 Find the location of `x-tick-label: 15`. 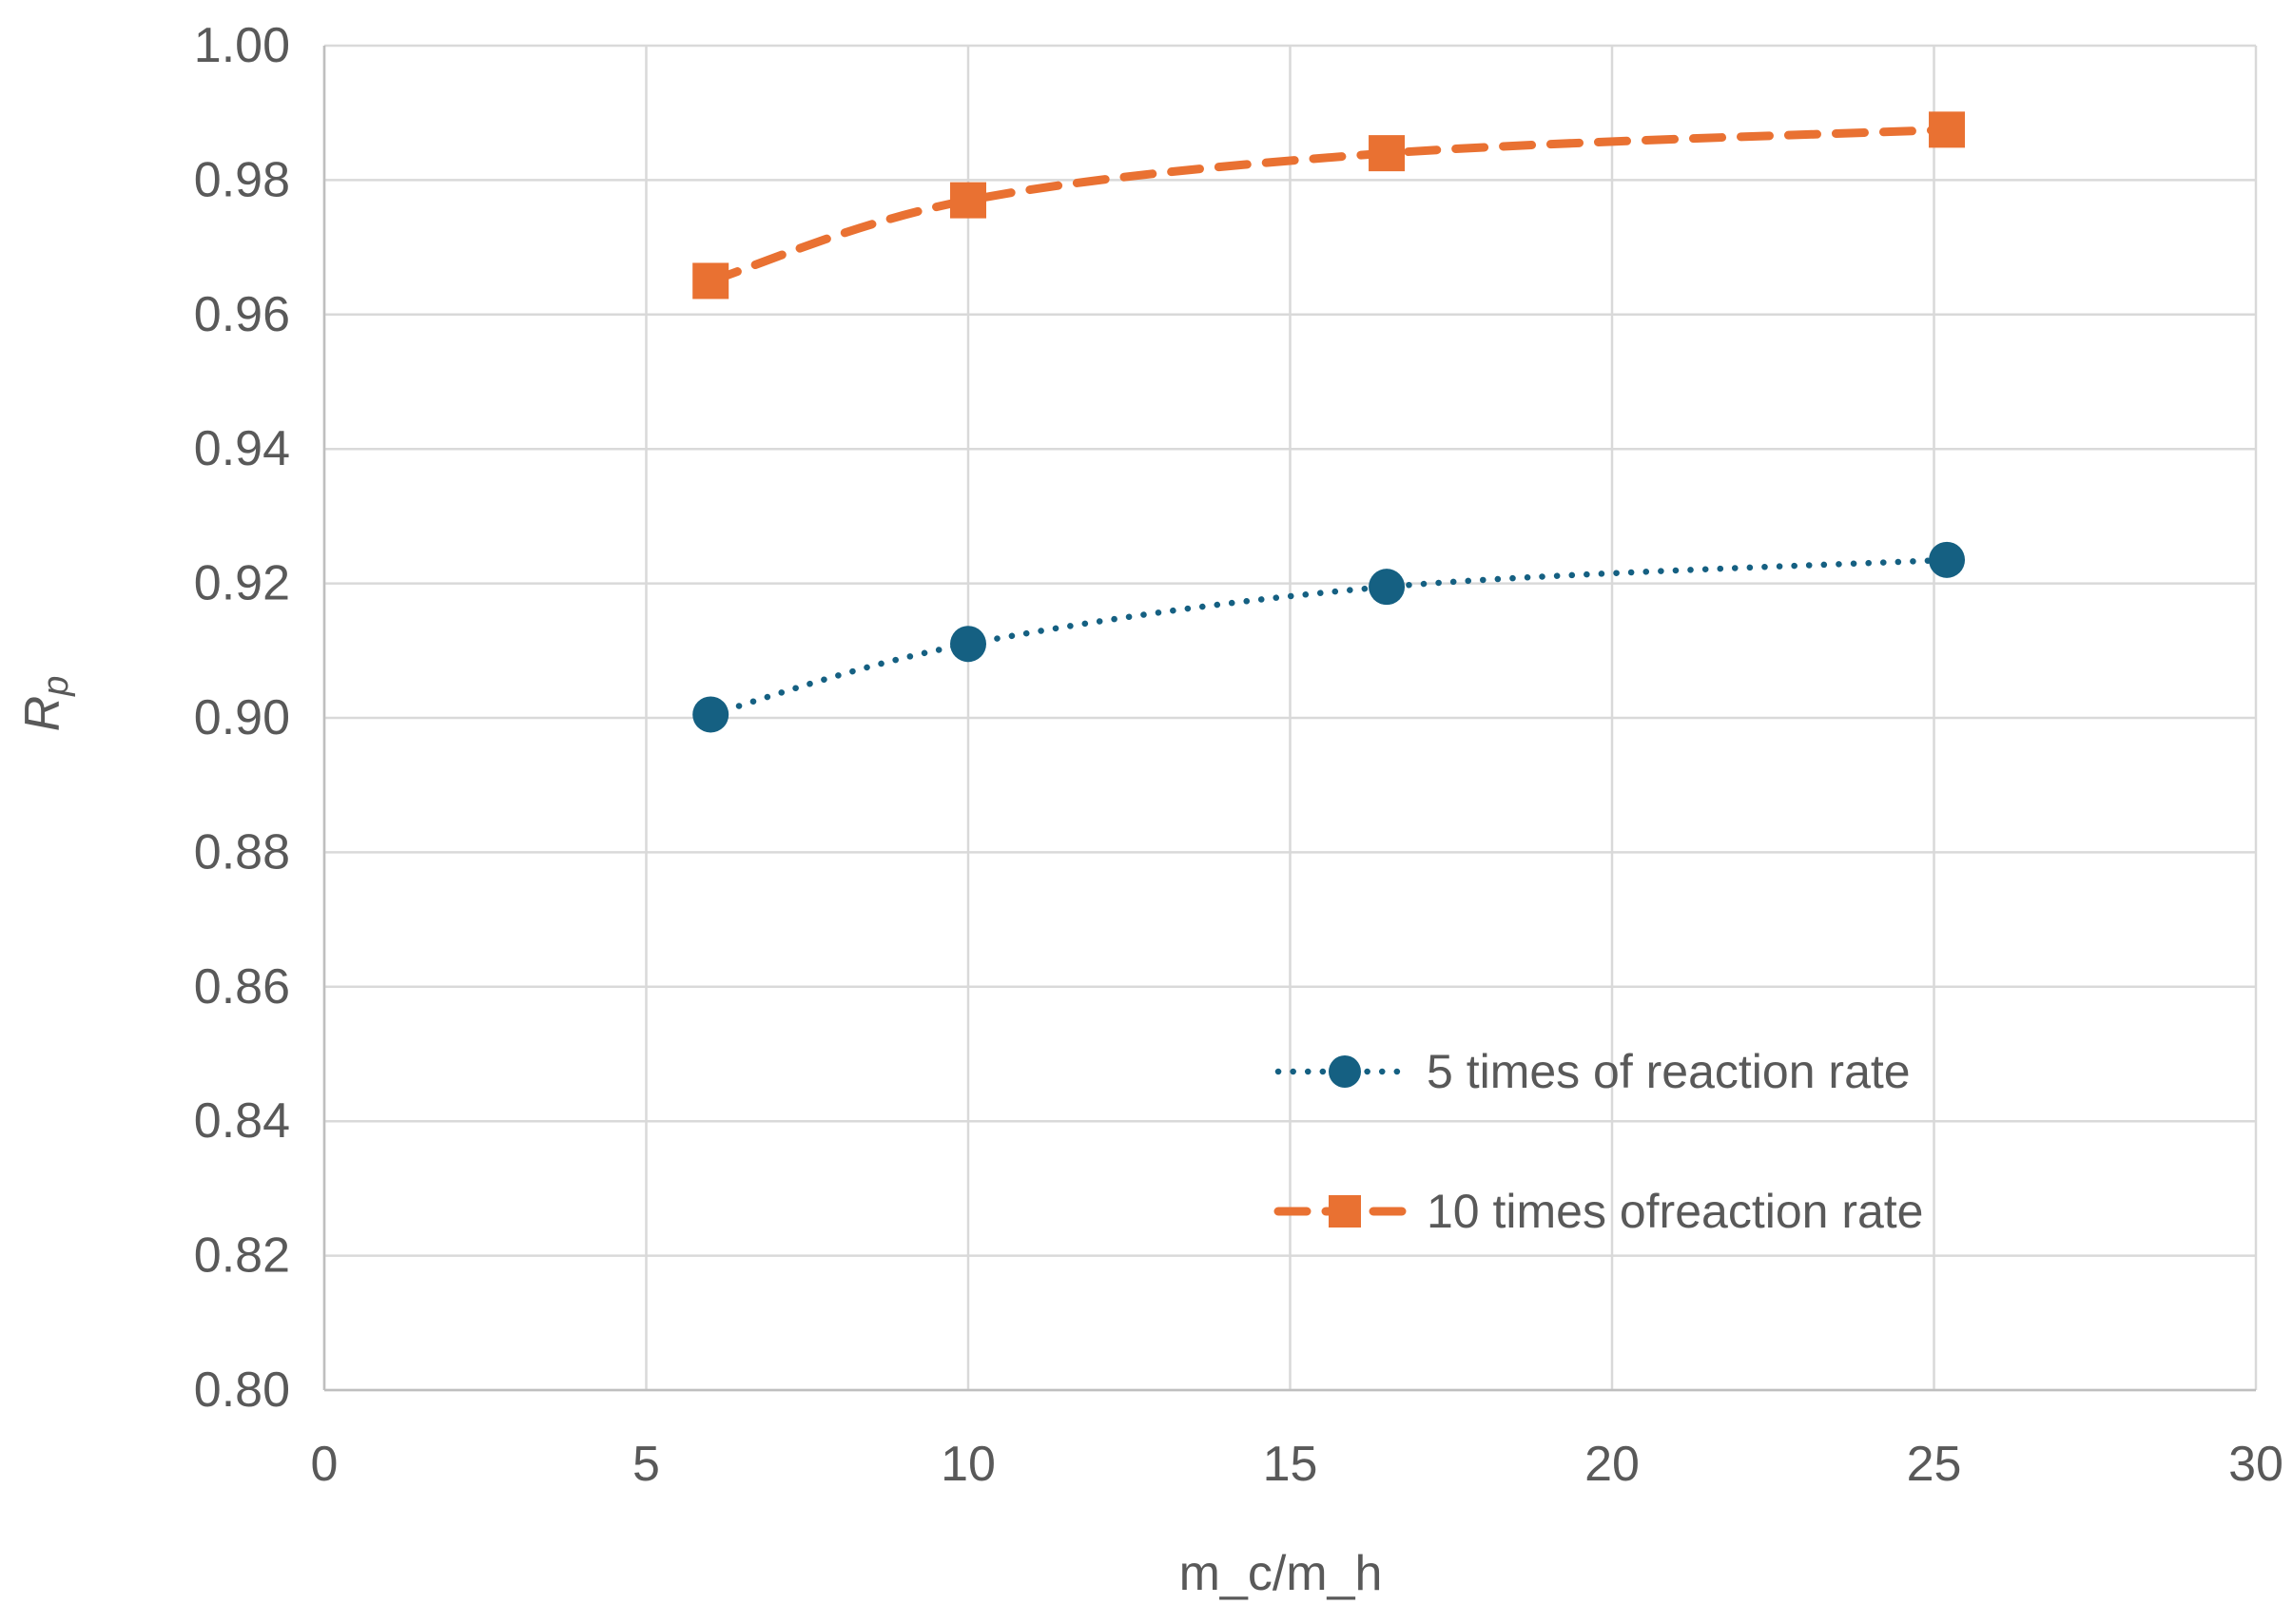

x-tick-label: 15 is located at coordinates (1290, 1464).